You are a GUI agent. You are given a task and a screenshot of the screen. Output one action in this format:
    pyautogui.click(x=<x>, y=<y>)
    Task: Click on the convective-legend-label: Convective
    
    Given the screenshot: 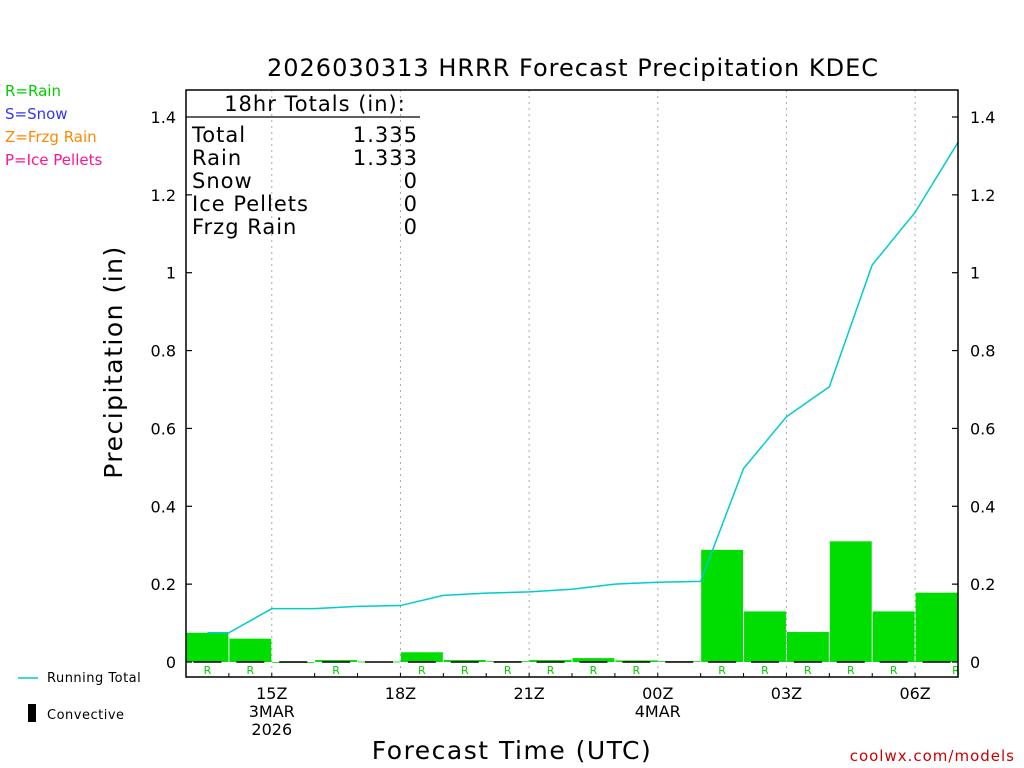 What is the action you would take?
    pyautogui.click(x=86, y=715)
    